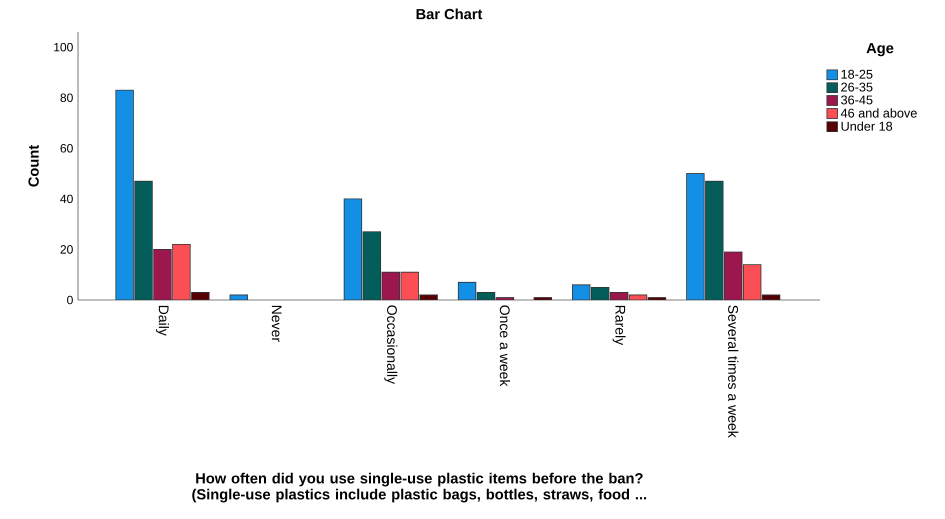 The width and height of the screenshot is (945, 519). Describe the element at coordinates (162, 321) in the screenshot. I see `x-tick-label: Daily` at that location.